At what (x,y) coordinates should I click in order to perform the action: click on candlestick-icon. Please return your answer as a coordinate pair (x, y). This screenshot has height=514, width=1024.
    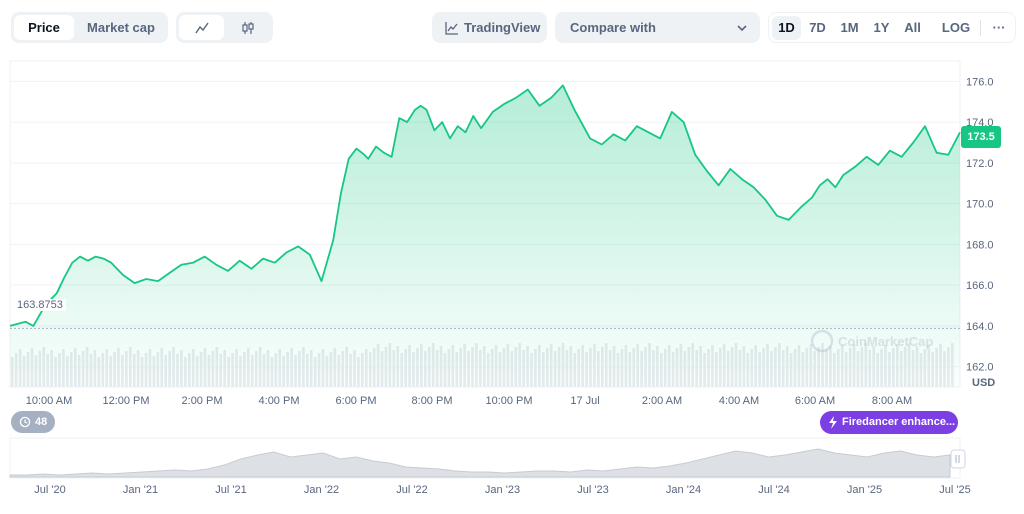
    Looking at the image, I should click on (248, 28).